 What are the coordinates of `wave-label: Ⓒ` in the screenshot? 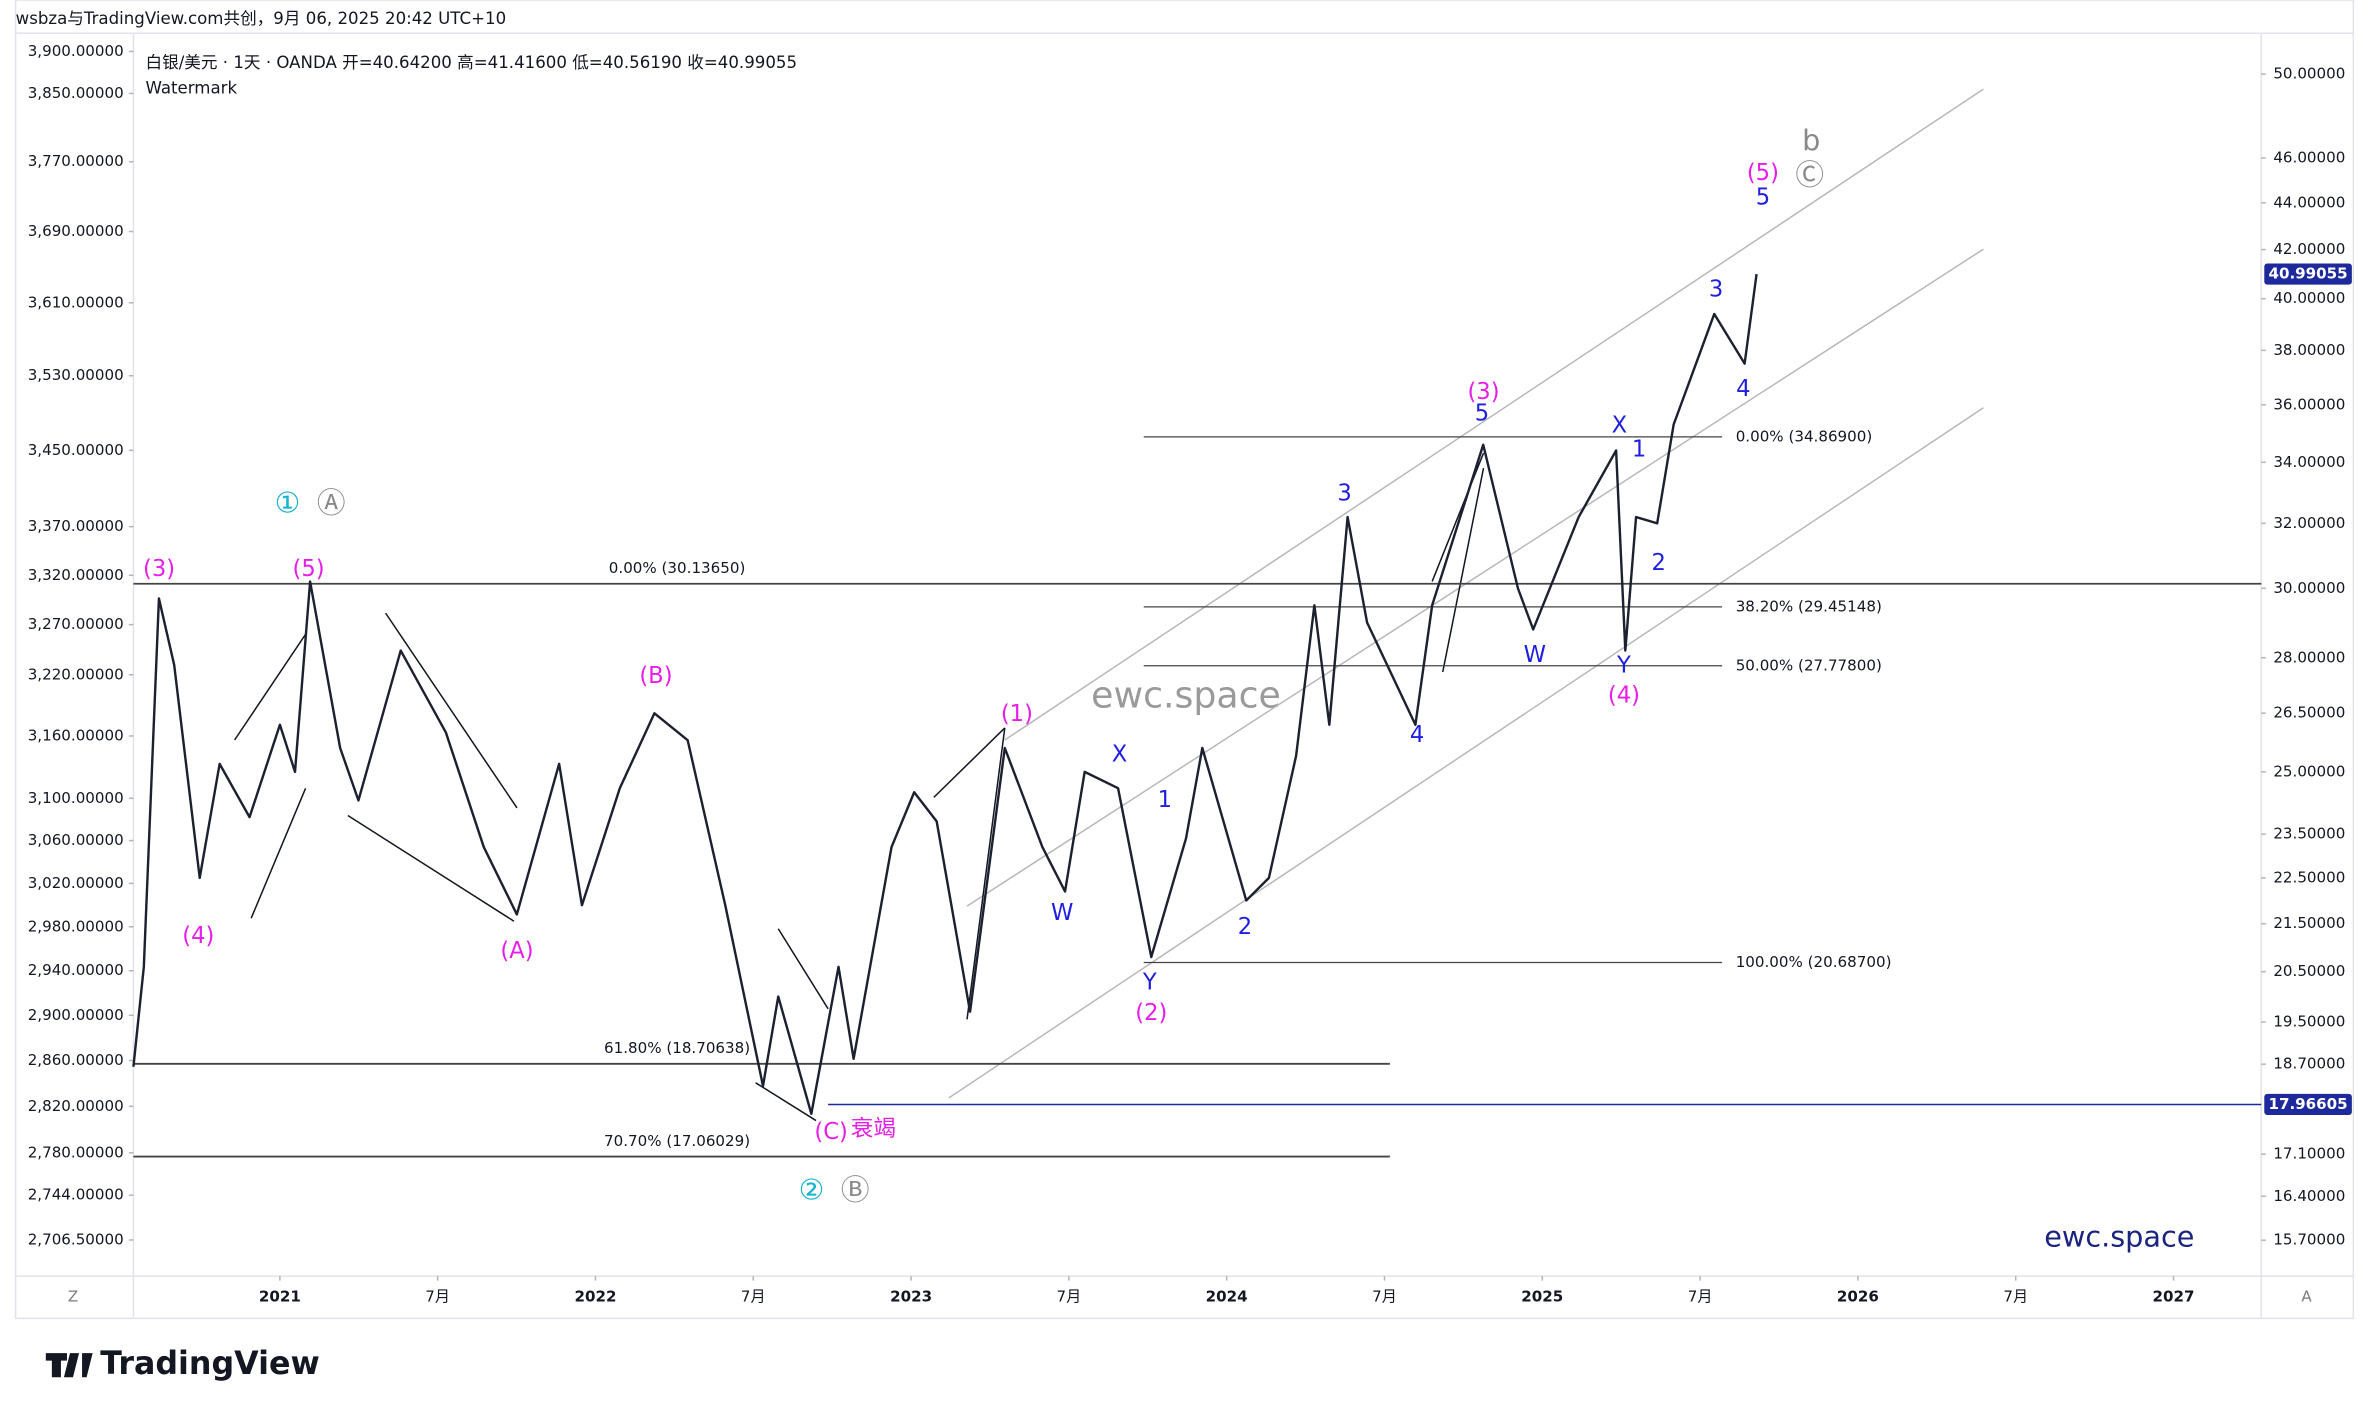 It's located at (1809, 175).